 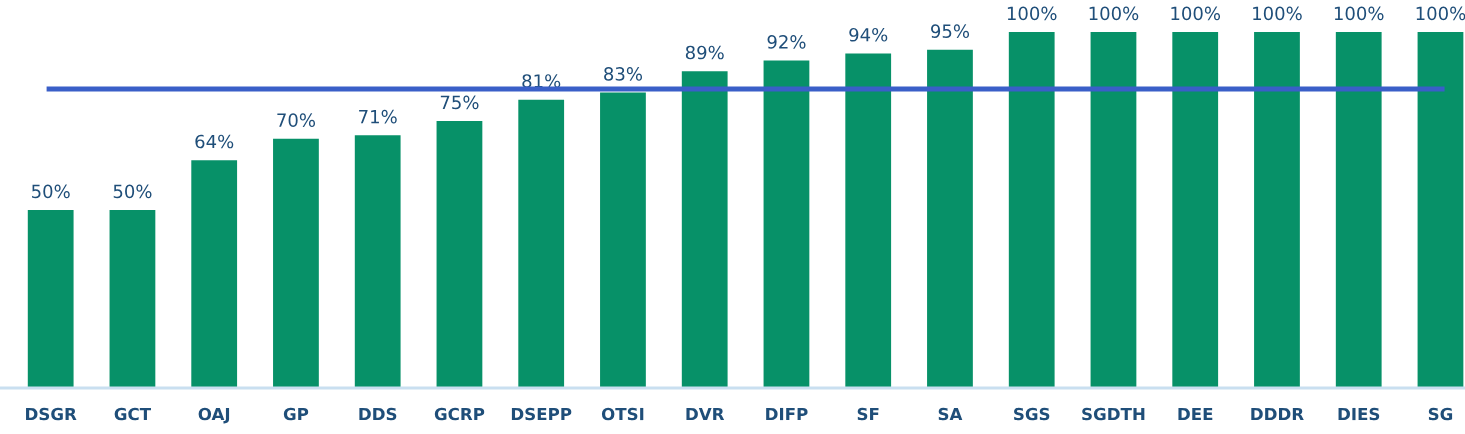 What do you see at coordinates (787, 414) in the screenshot?
I see `x-tick-label: DIFP` at bounding box center [787, 414].